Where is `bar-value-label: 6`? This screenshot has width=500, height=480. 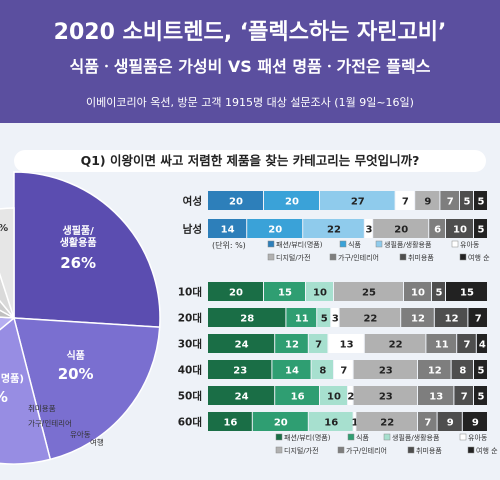 bar-value-label: 6 is located at coordinates (437, 230).